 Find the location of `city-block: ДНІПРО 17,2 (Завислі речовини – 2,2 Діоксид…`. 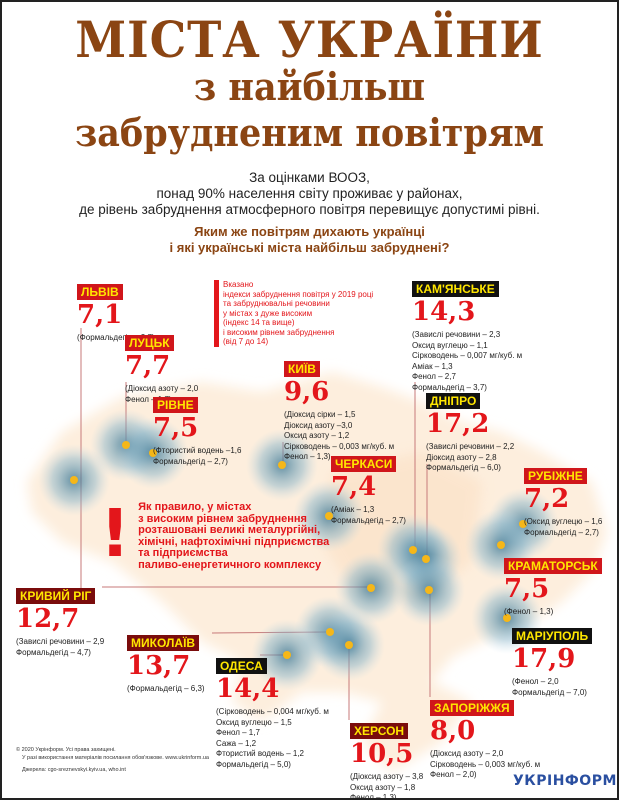

city-block: ДНІПРО 17,2 (Завислі речовини – 2,2 Діоксид… is located at coordinates (470, 433).